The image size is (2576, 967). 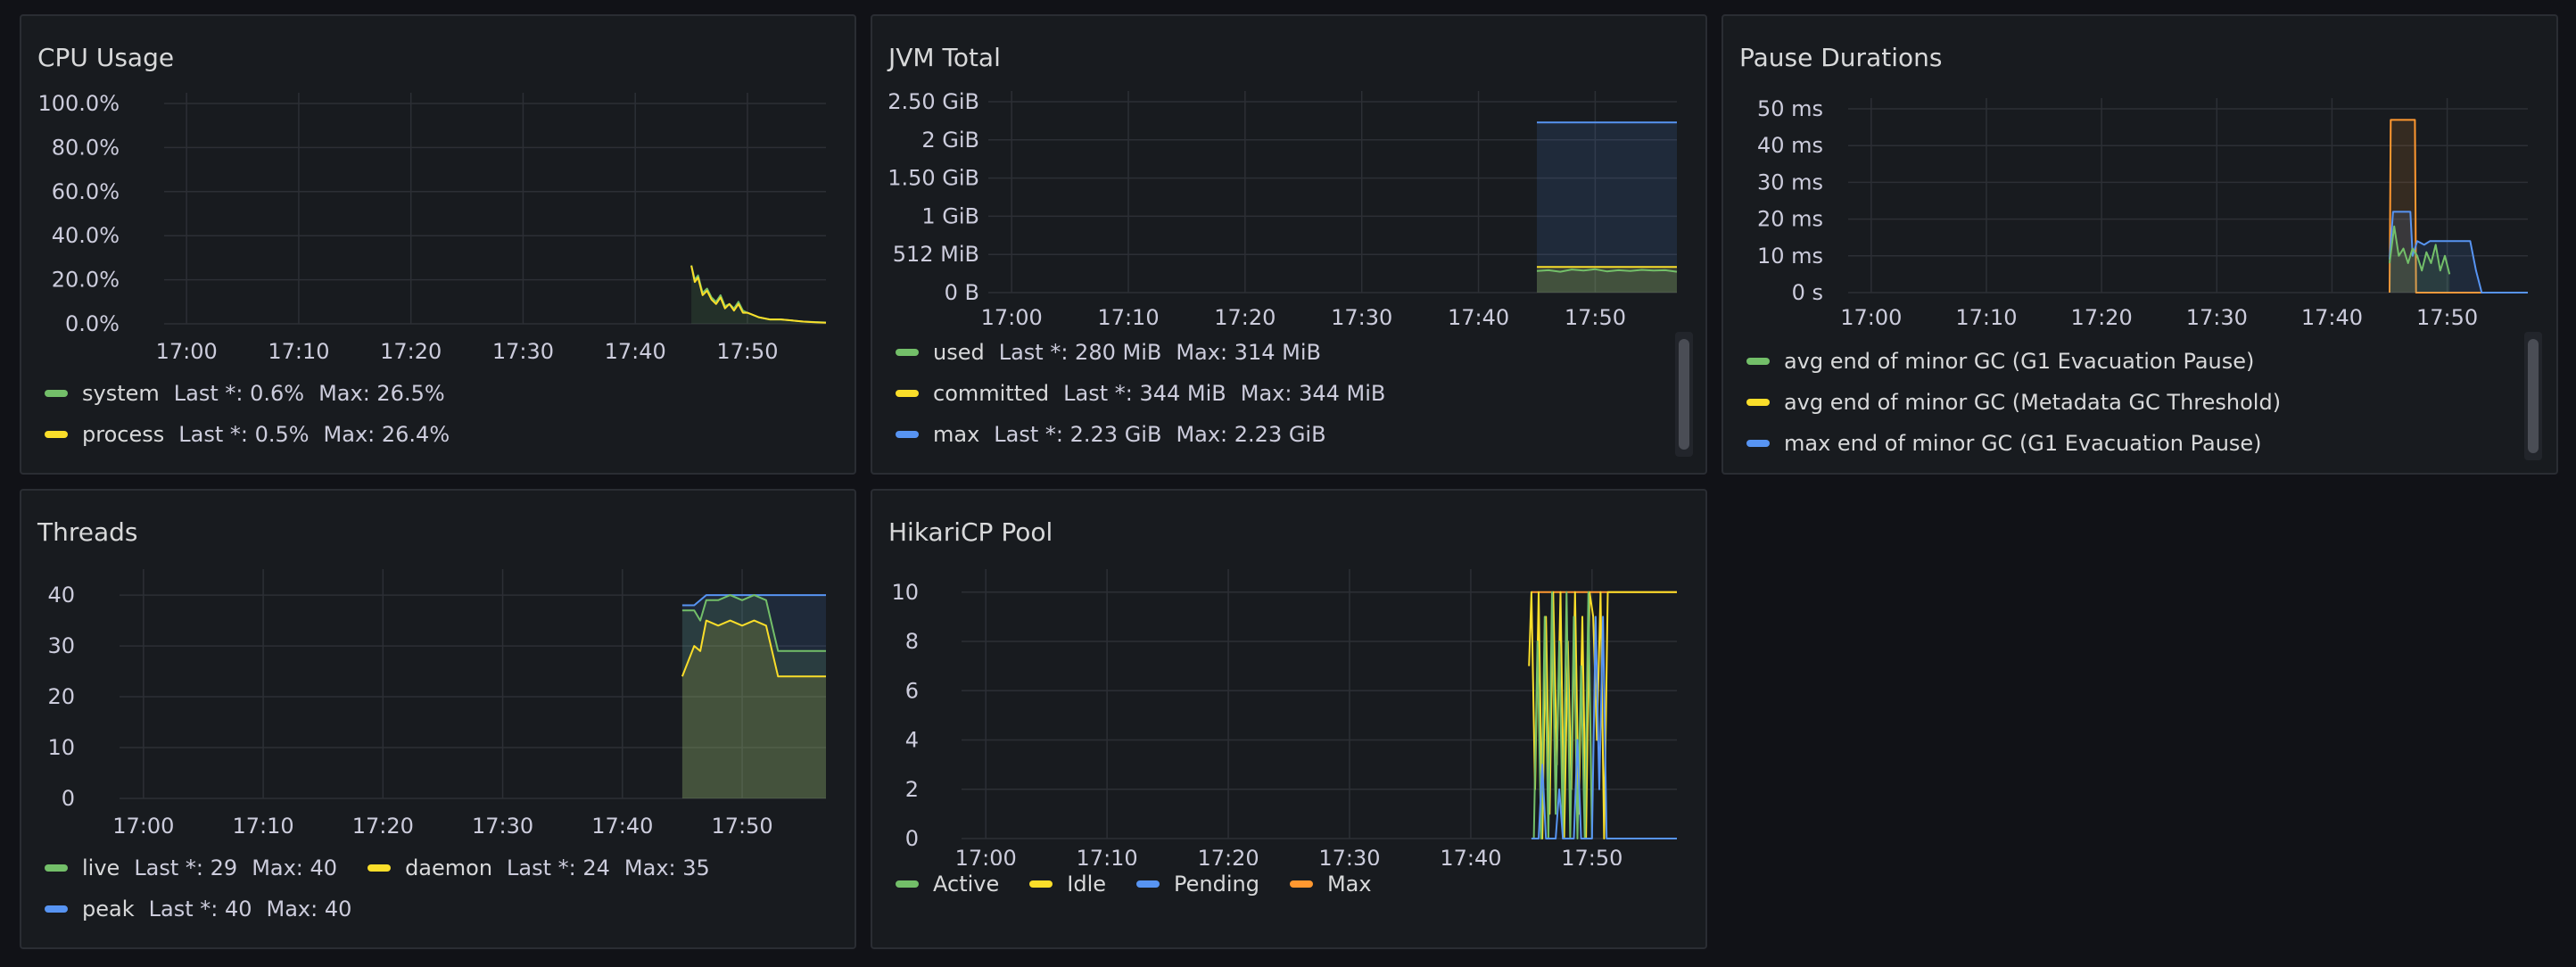 What do you see at coordinates (1118, 434) in the screenshot?
I see `legend-item: max Last *: 2.23 GiB Max: 2.23 GiB` at bounding box center [1118, 434].